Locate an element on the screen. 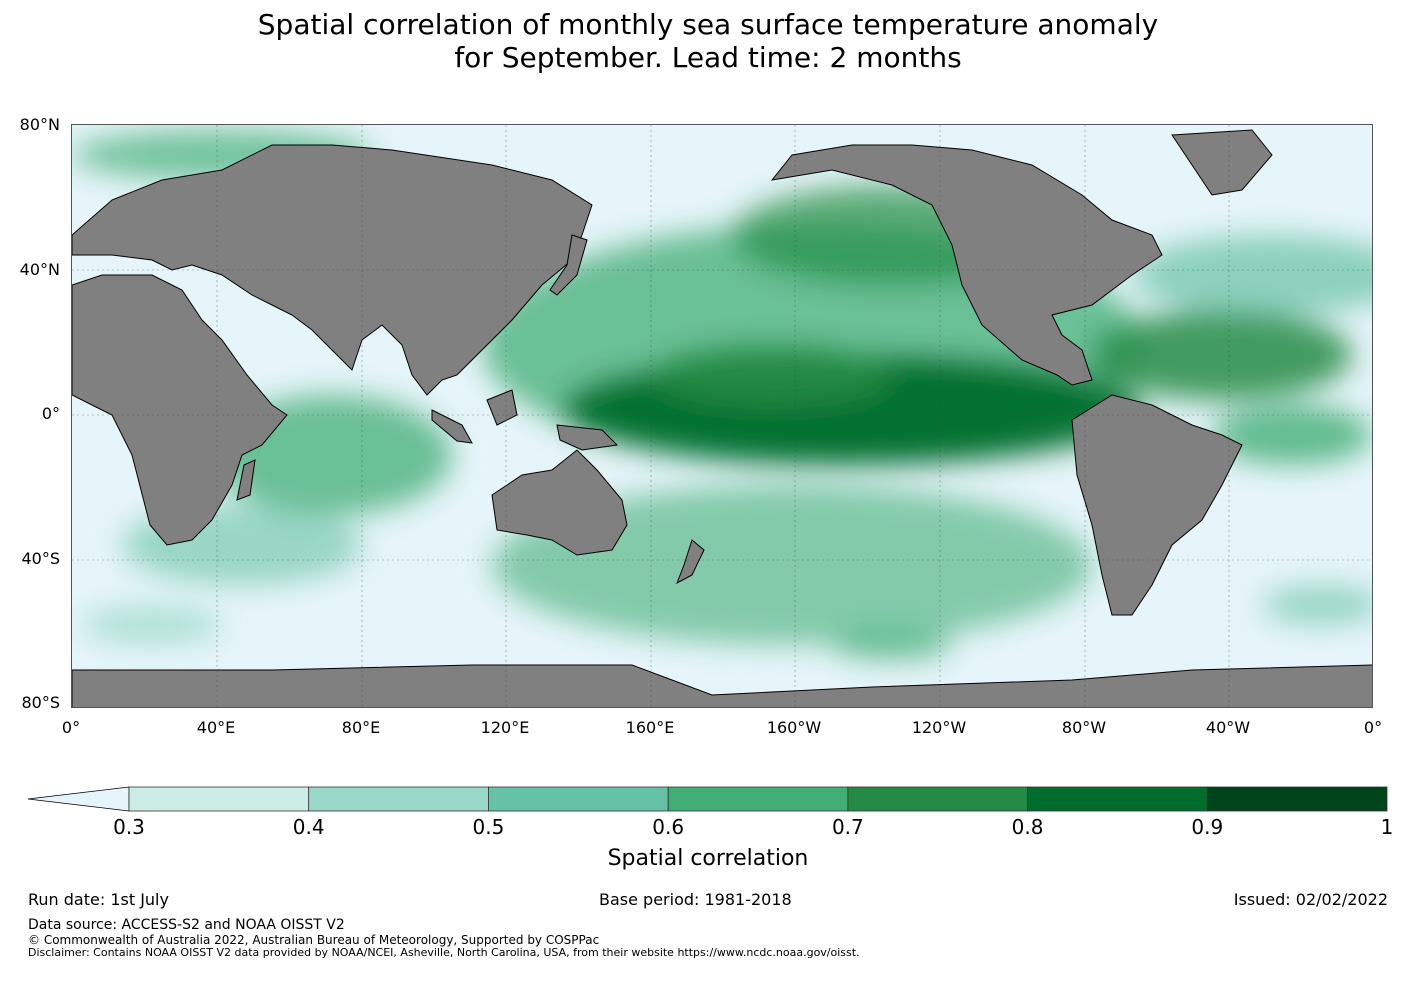 This screenshot has height=990, width=1416. land-madagascar is located at coordinates (246, 480).